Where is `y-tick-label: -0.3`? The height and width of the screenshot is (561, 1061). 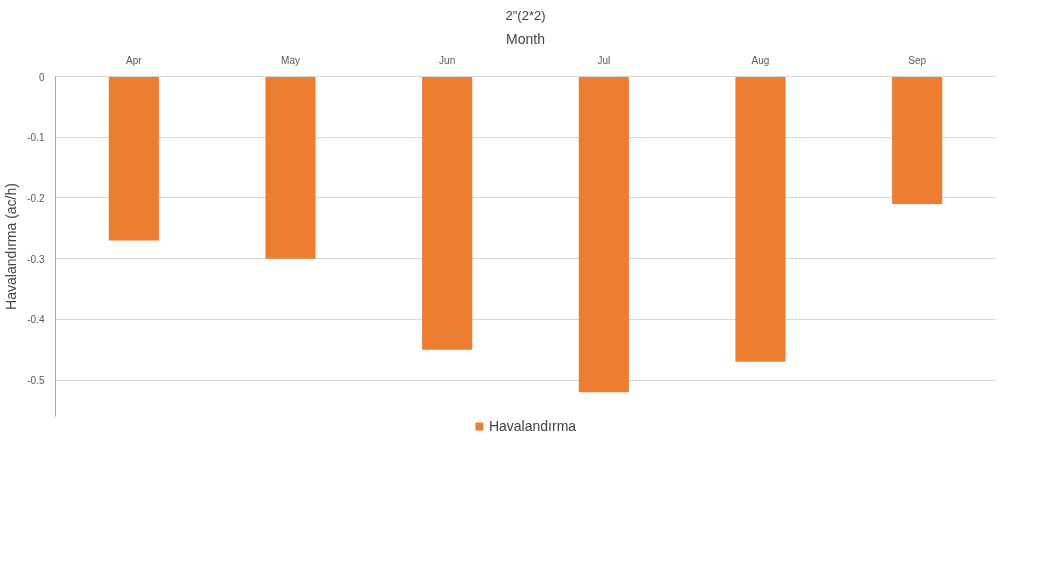 y-tick-label: -0.3 is located at coordinates (36, 259).